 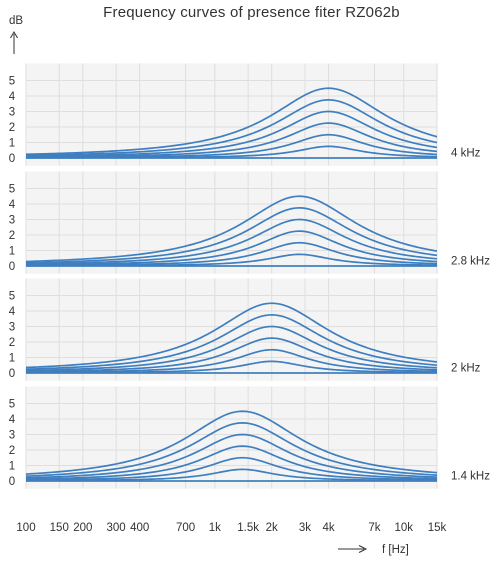 What do you see at coordinates (305, 528) in the screenshot?
I see `x-tick-label: 3k` at bounding box center [305, 528].